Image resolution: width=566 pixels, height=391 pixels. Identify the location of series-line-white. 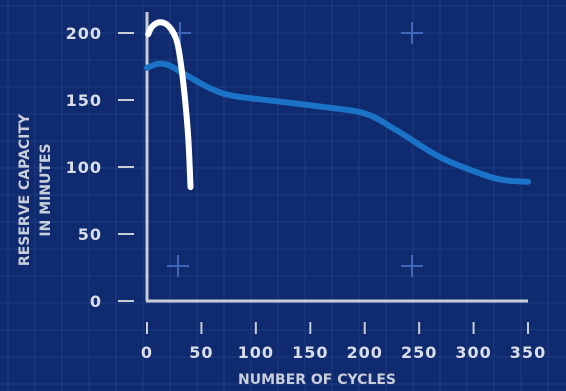
(169, 105).